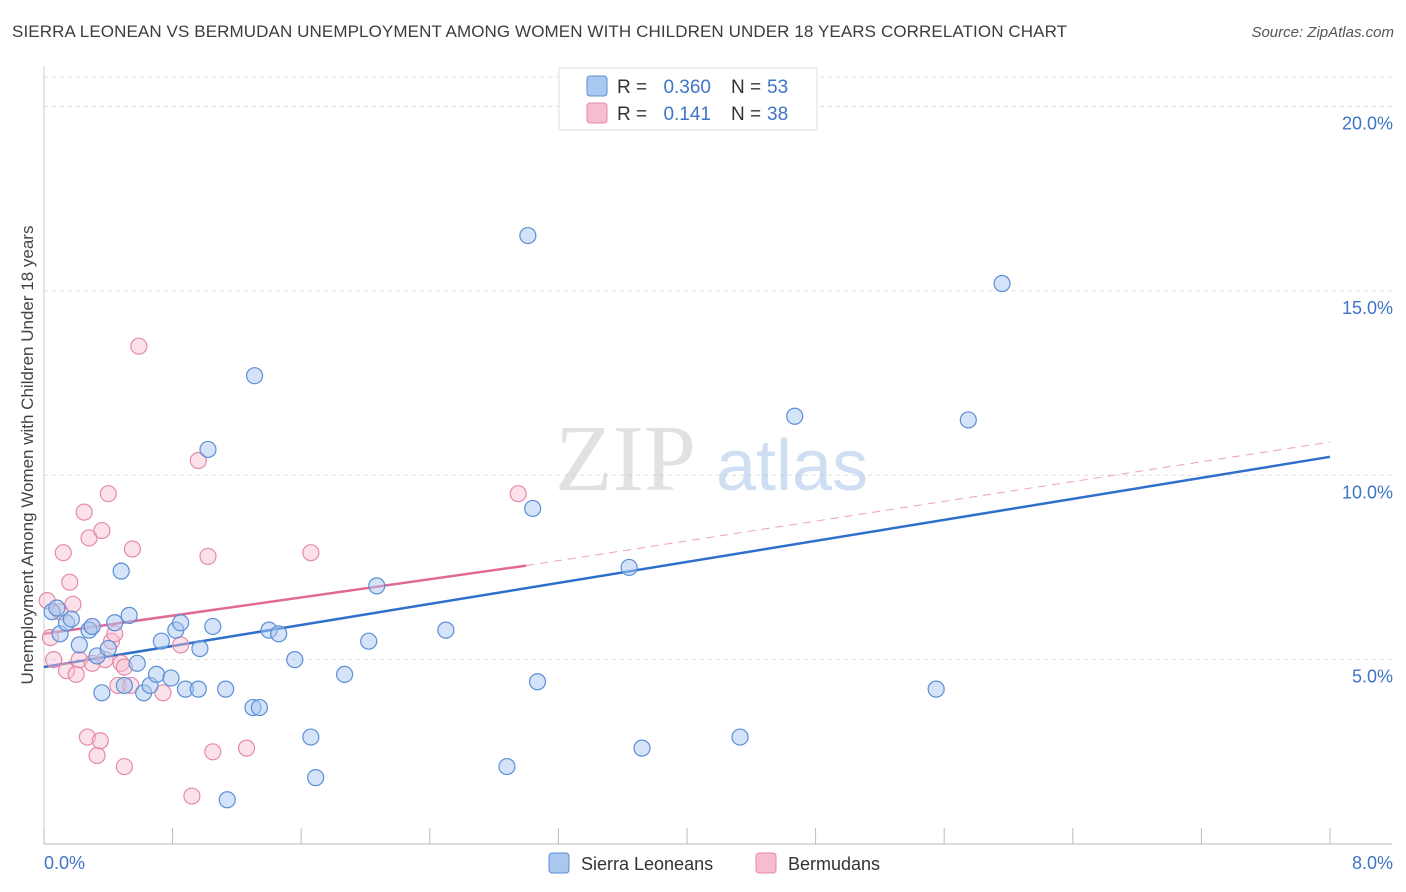 Image resolution: width=1406 pixels, height=892 pixels. What do you see at coordinates (1372, 863) in the screenshot?
I see `x-tick-label-max: 8.0%` at bounding box center [1372, 863].